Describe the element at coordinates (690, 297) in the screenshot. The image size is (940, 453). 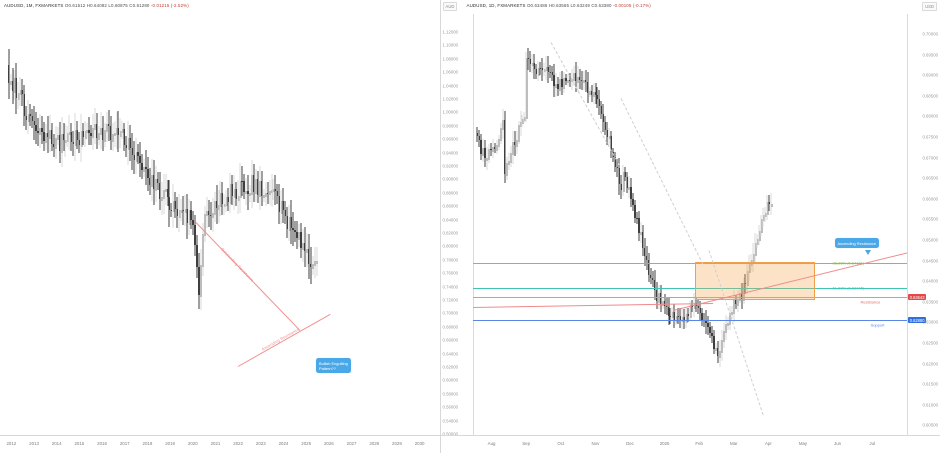
I see `level-line-resistance` at that location.